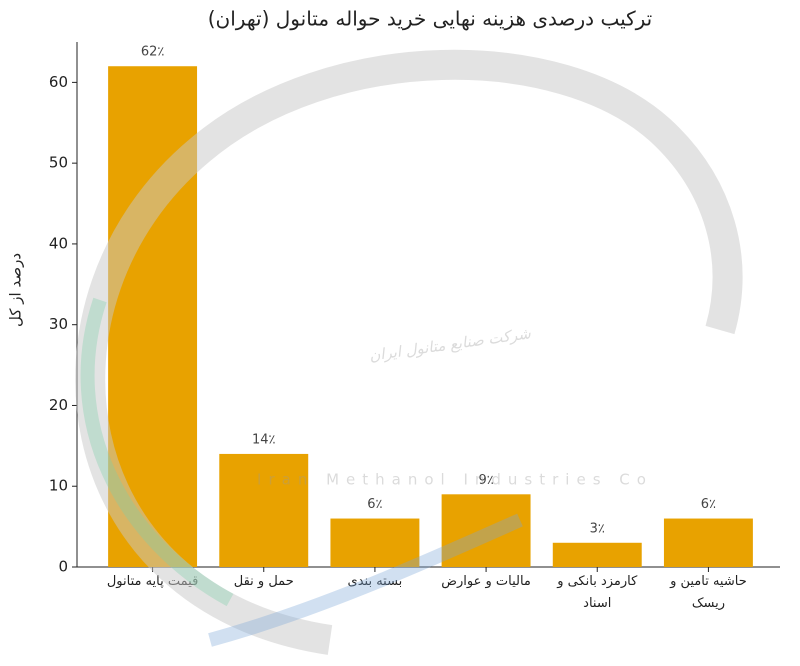 This screenshot has width=800, height=666. I want to click on value-label: 62٪, so click(153, 52).